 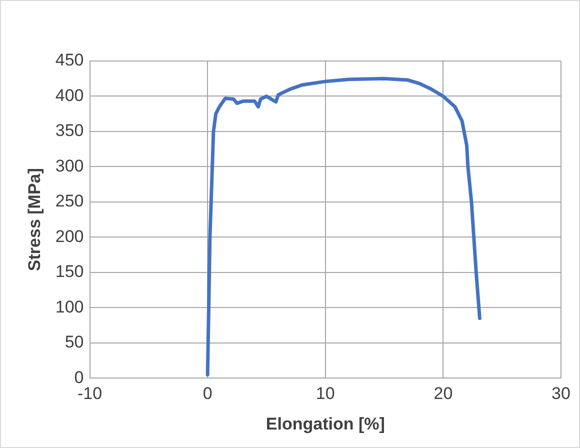 I want to click on y-tick-label: 300, so click(x=69, y=166).